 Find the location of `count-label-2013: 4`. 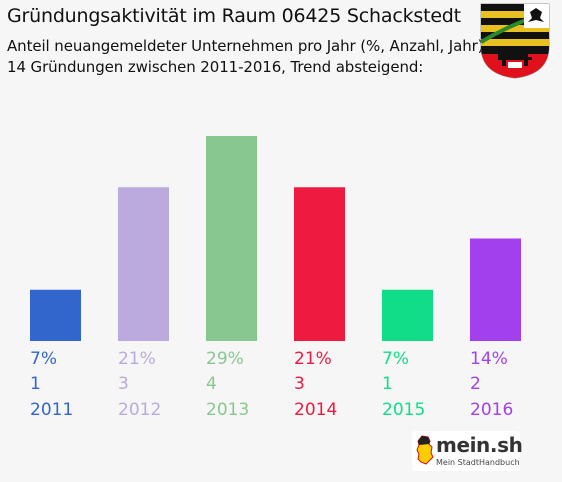

count-label-2013: 4 is located at coordinates (211, 384).